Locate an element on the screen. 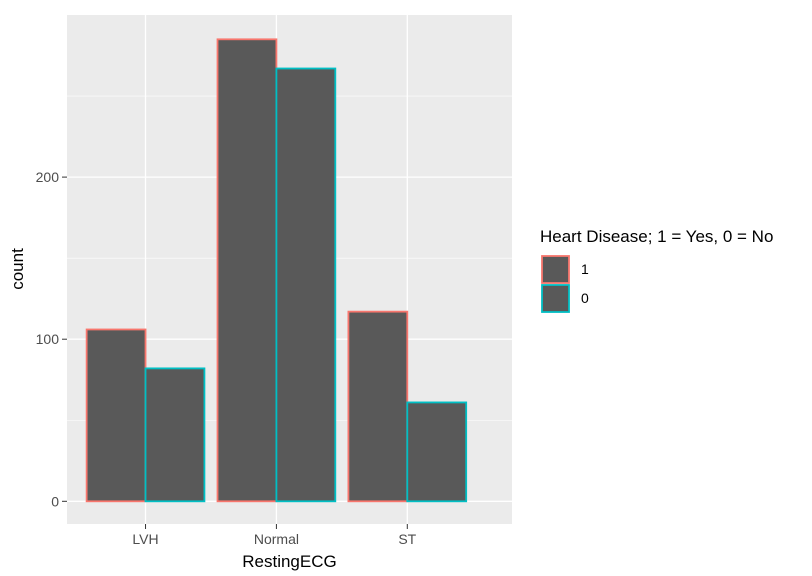 This screenshot has height=576, width=812. y-axis: 0 100 200 is located at coordinates (51, 339).